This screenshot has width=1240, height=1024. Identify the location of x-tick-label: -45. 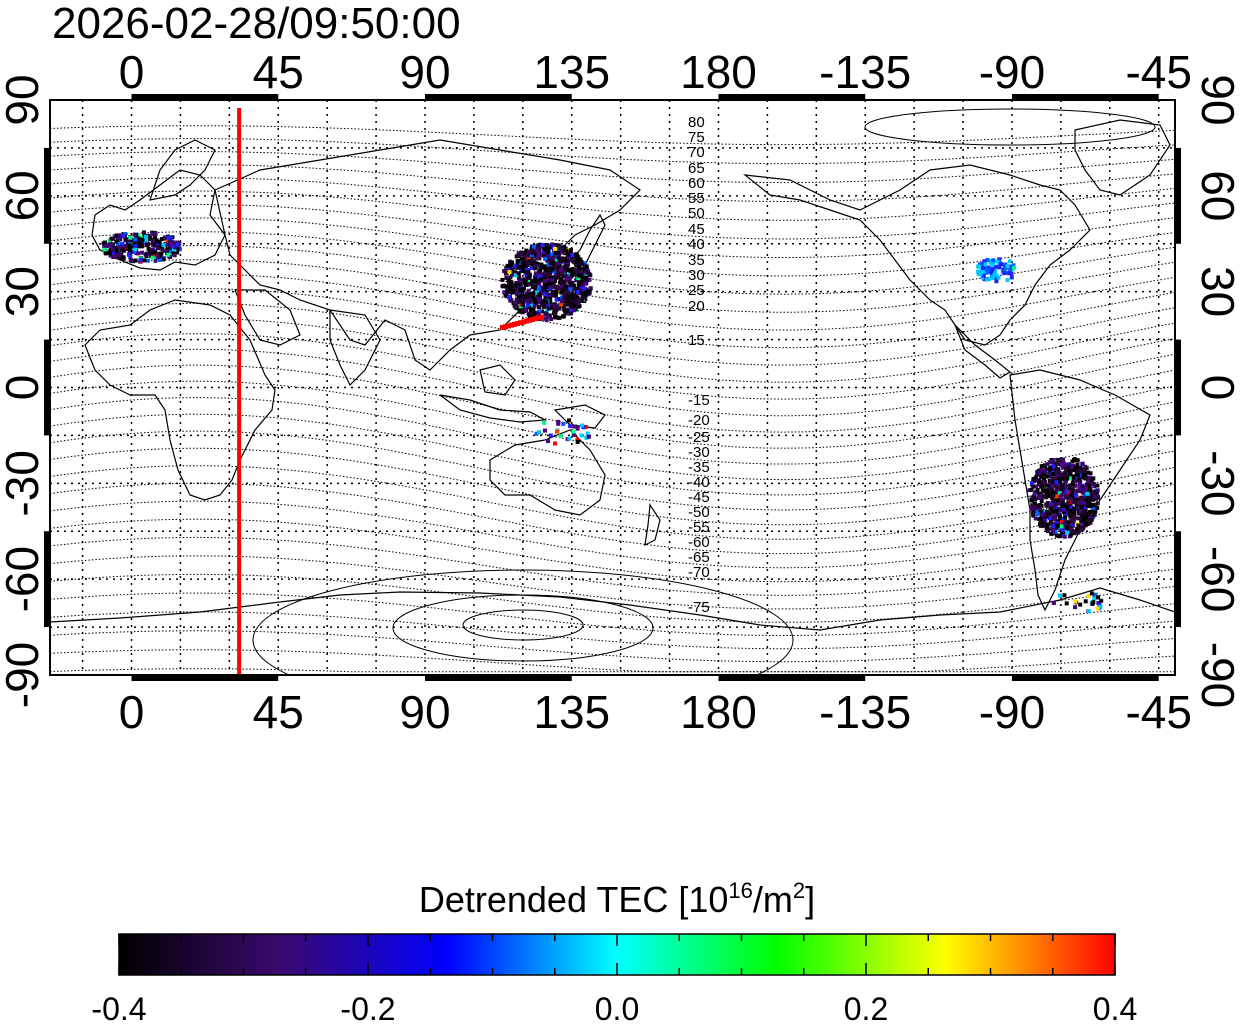
(1158, 72).